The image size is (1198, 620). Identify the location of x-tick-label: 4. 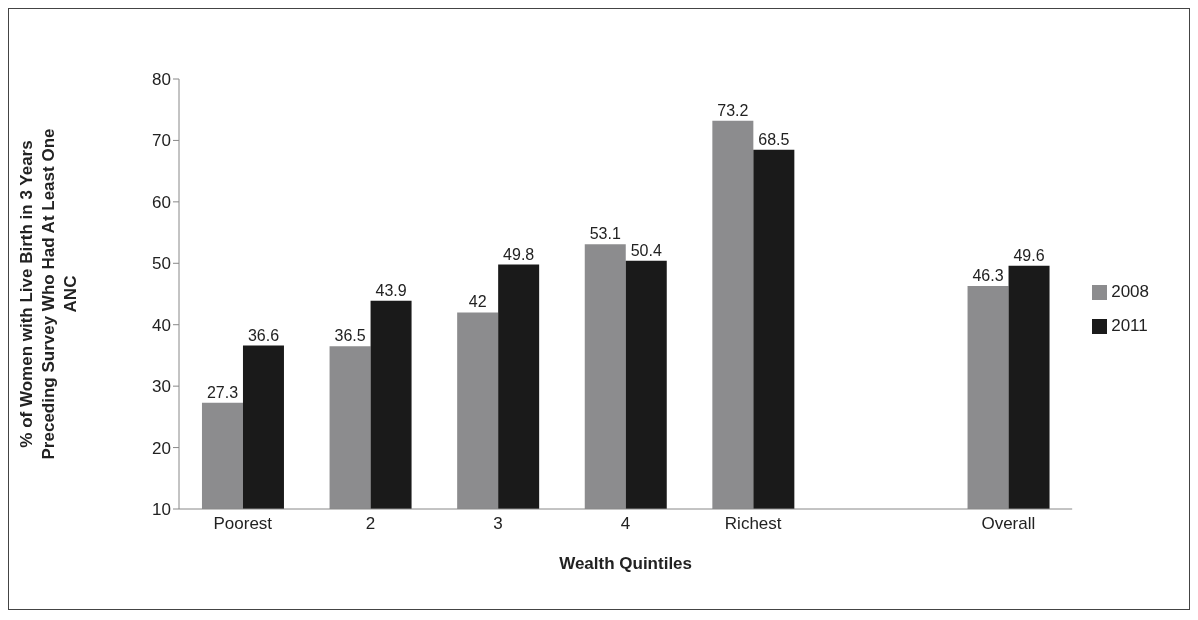
(625, 524).